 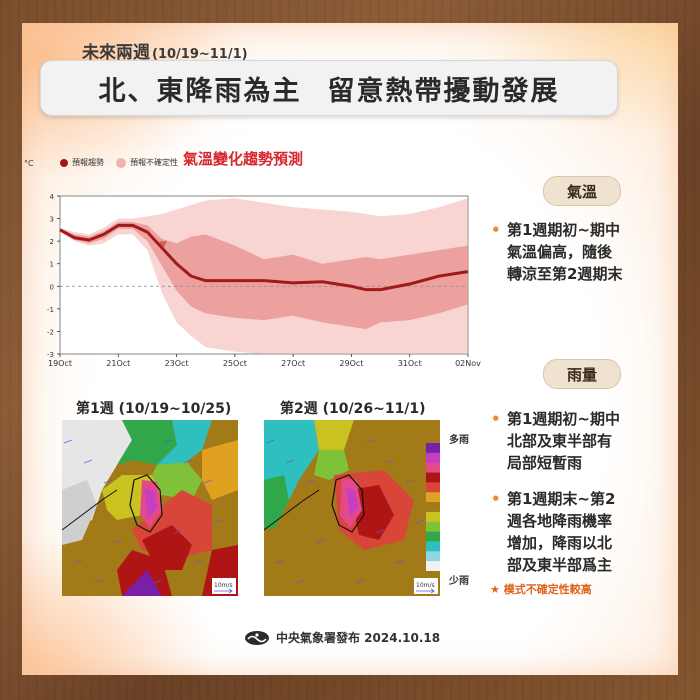 What do you see at coordinates (410, 363) in the screenshot?
I see `x-tick-label: 31Oct` at bounding box center [410, 363].